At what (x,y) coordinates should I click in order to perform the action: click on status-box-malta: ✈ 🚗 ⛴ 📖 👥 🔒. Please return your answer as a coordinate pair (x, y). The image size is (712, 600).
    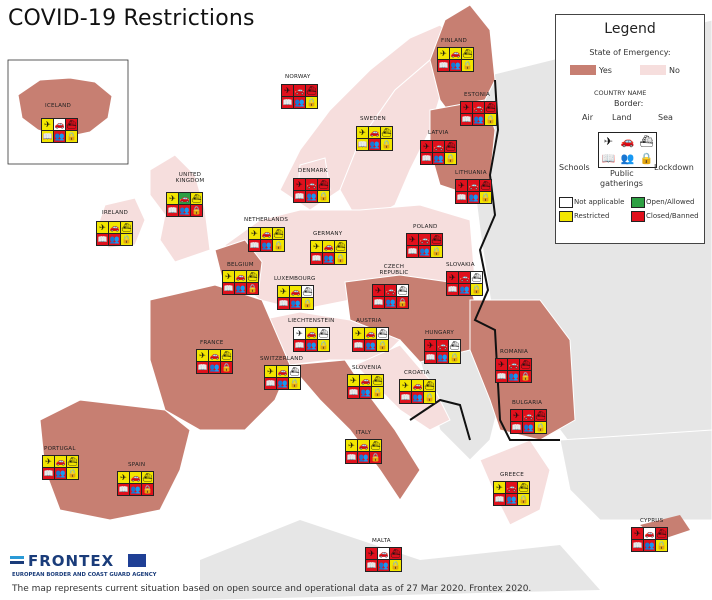
    Looking at the image, I should click on (383, 559).